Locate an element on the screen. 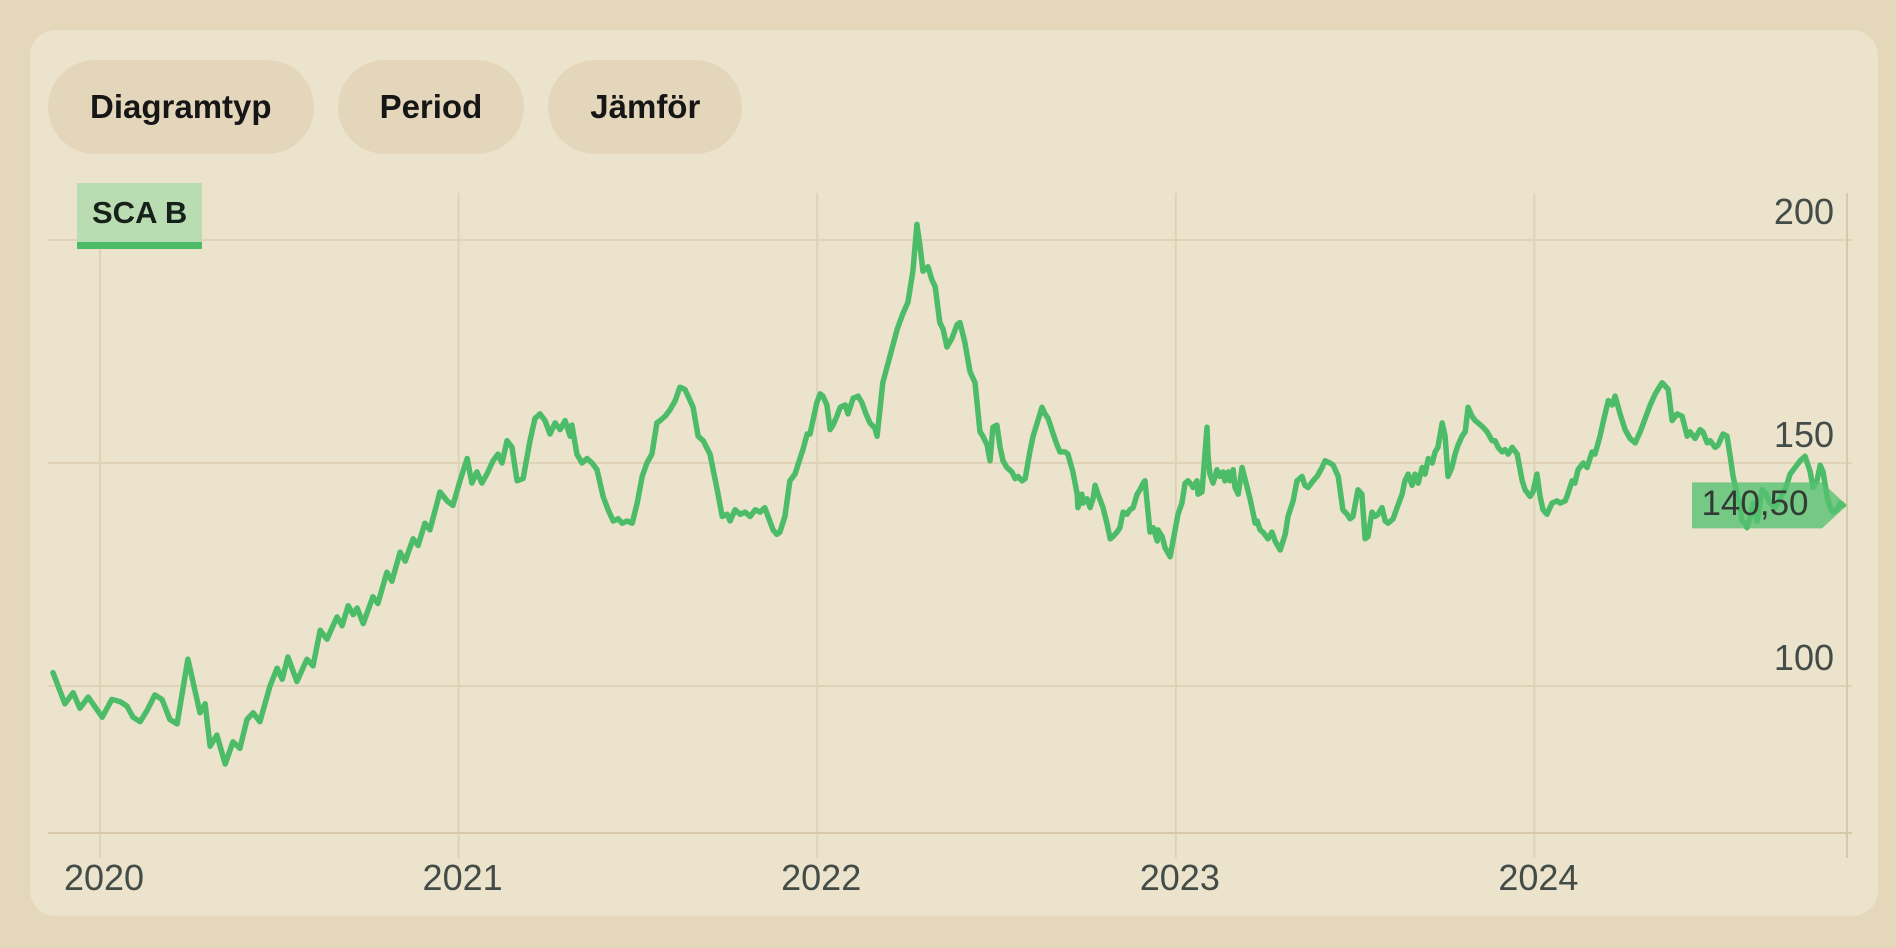 The image size is (1896, 948). last-price-badge is located at coordinates (1769, 505).